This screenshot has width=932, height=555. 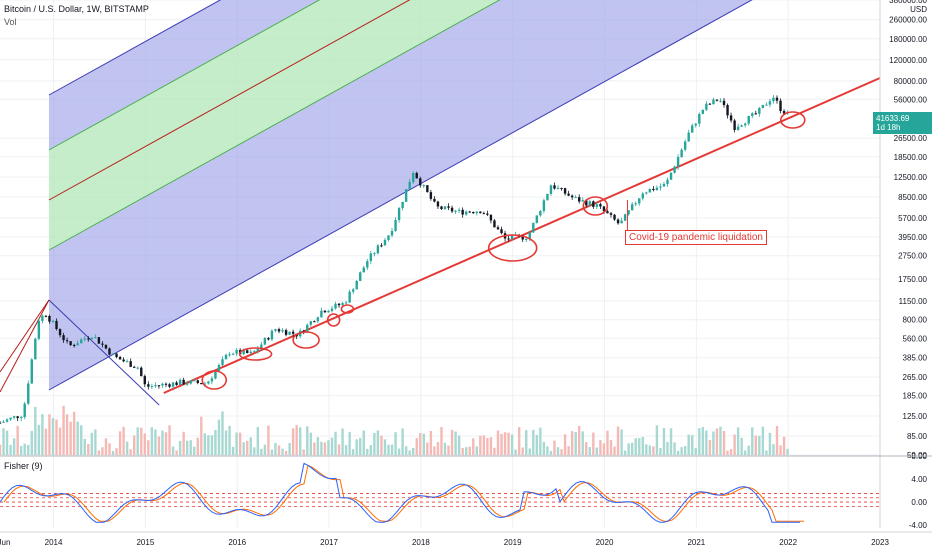 I want to click on fisher-label: Fisher (9), so click(x=23, y=466).